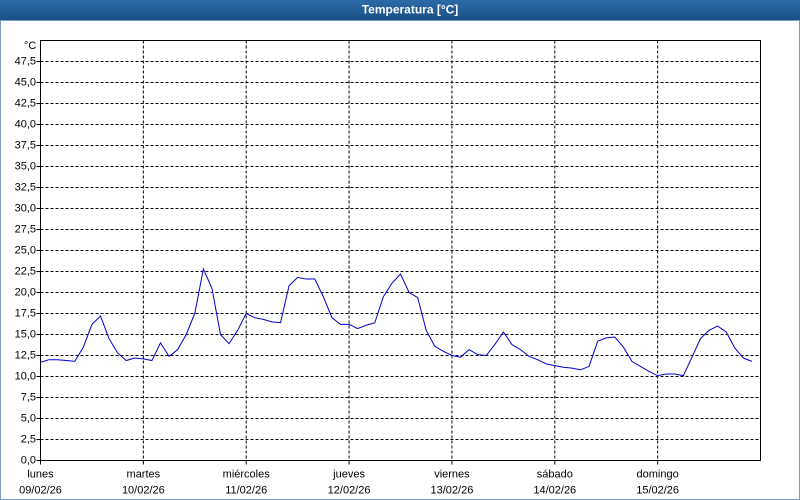 The width and height of the screenshot is (800, 500). Describe the element at coordinates (410, 10) in the screenshot. I see `chart-title: Temperatura [°C]` at that location.